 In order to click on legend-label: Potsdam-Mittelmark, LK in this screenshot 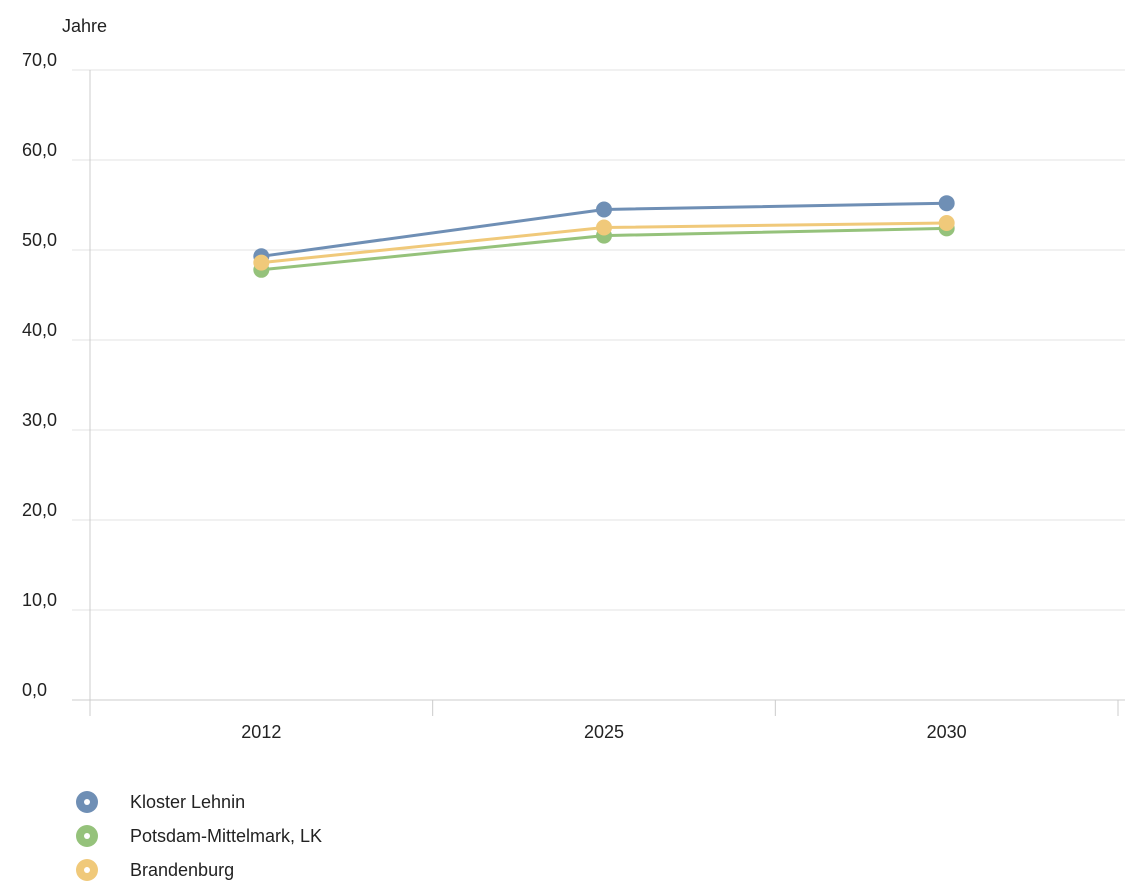, I will do `click(226, 836)`.